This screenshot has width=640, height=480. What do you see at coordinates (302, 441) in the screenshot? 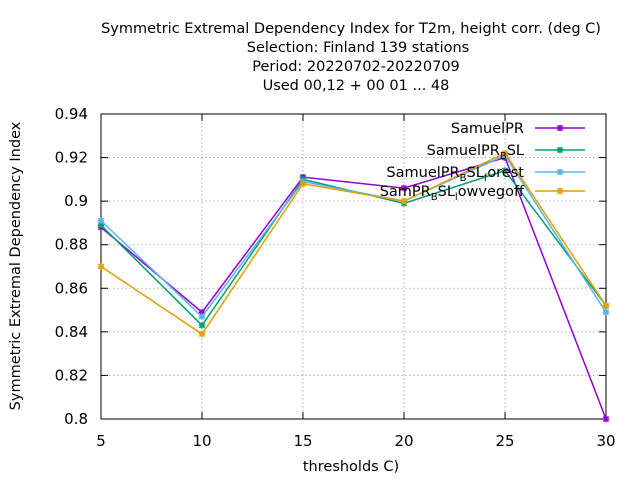
I see `x-tick-label: 15` at bounding box center [302, 441].